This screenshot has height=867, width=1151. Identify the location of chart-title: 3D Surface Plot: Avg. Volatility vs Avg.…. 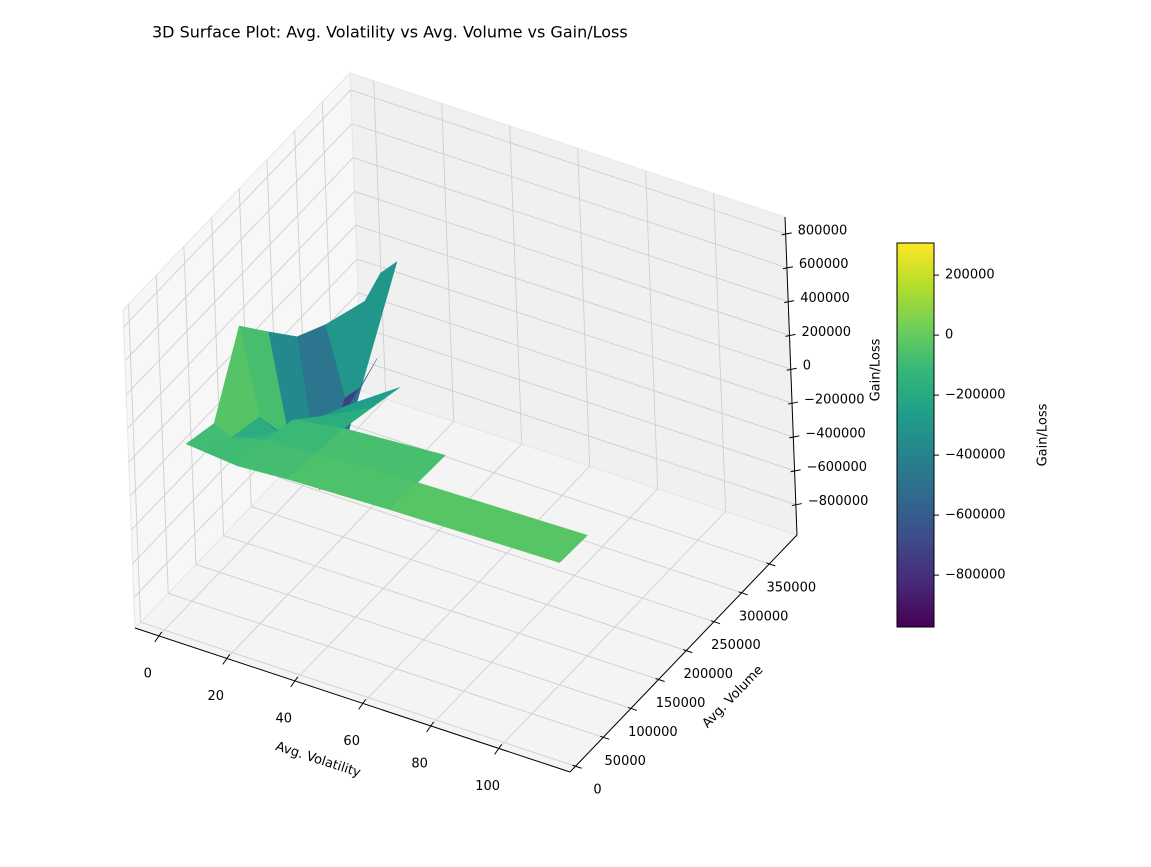
(390, 32).